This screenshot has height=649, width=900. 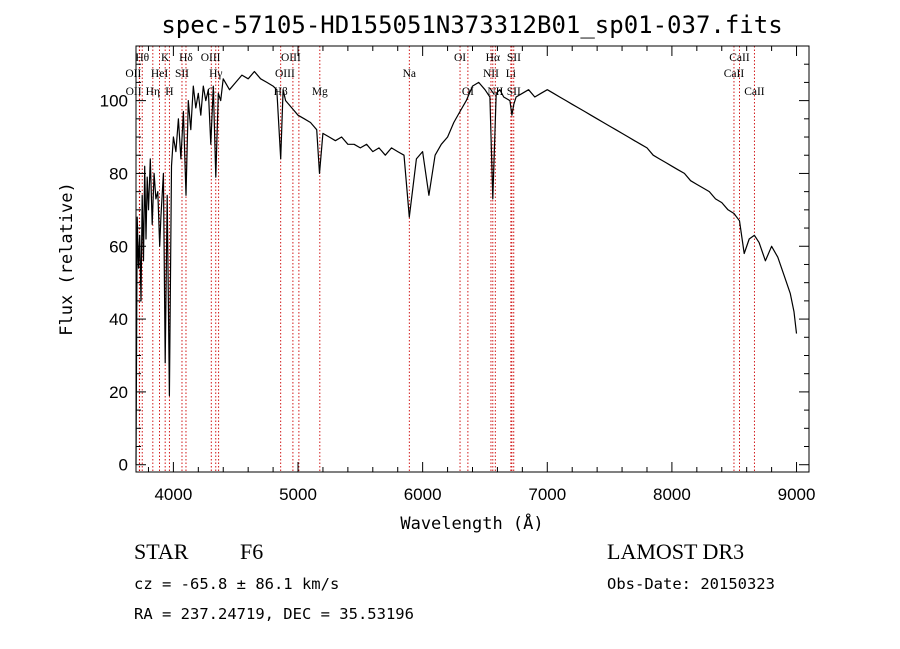 What do you see at coordinates (118, 246) in the screenshot?
I see `y-tick-label: 60` at bounding box center [118, 246].